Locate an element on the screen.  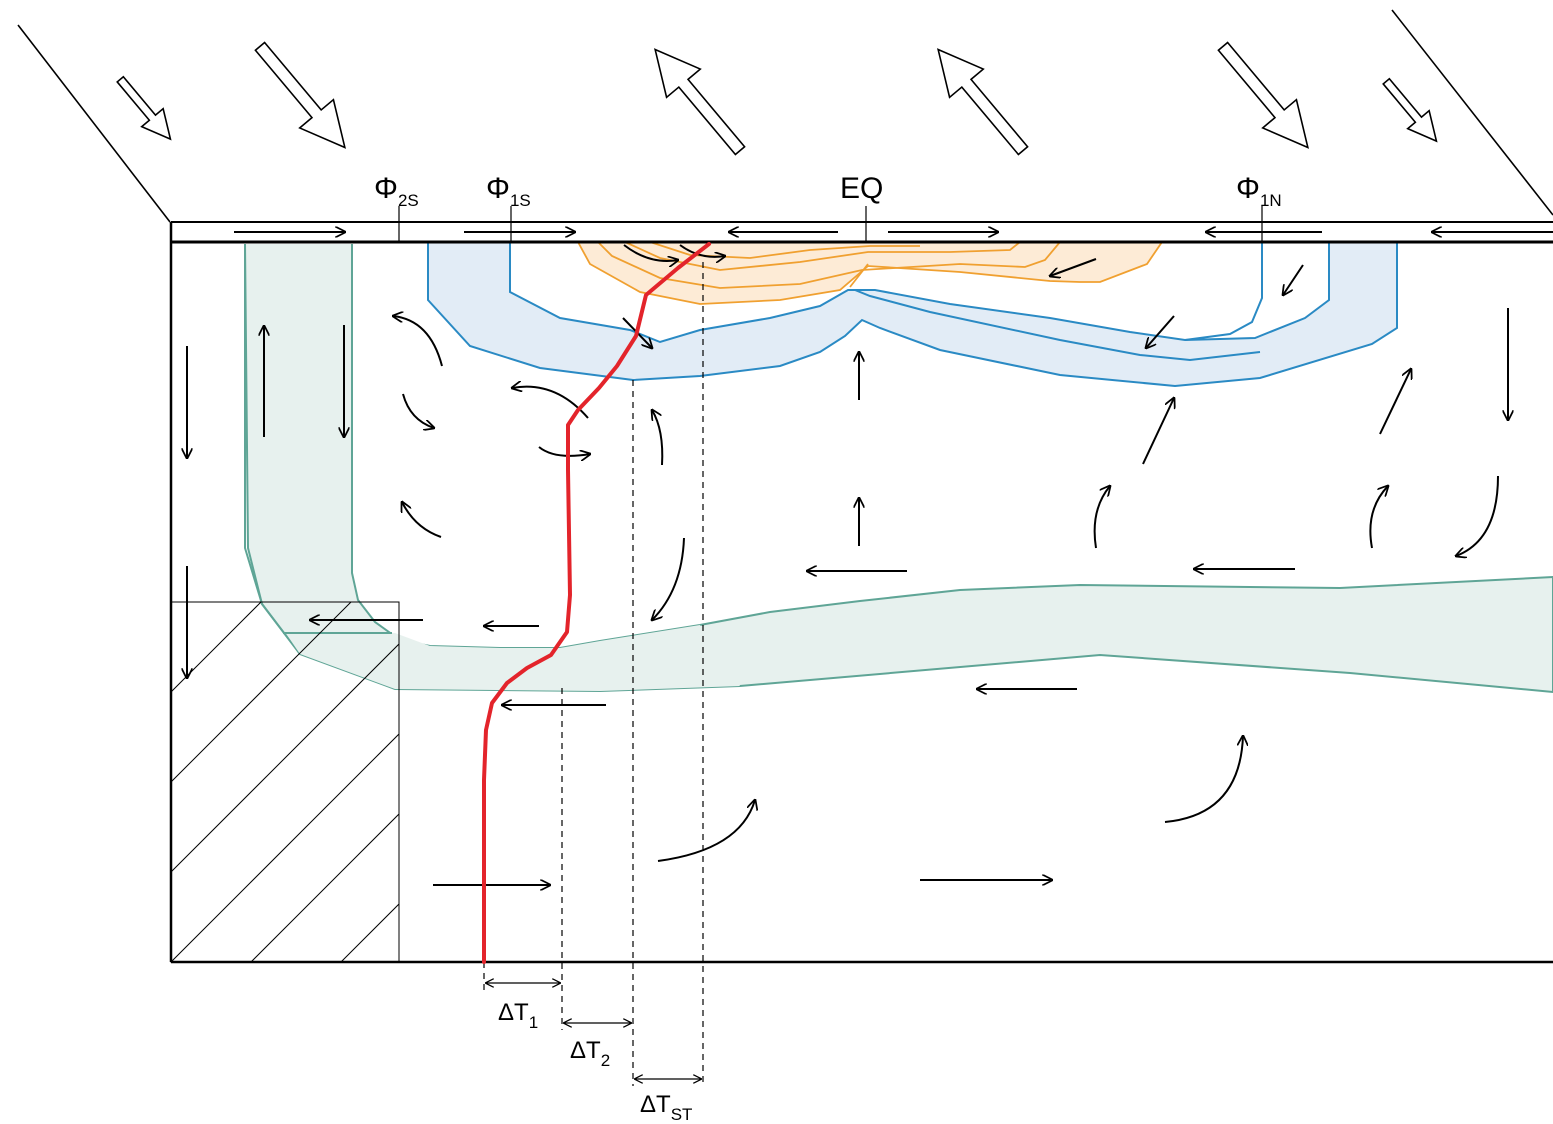
label-phi-1n: Φ1N is located at coordinates (1259, 191).